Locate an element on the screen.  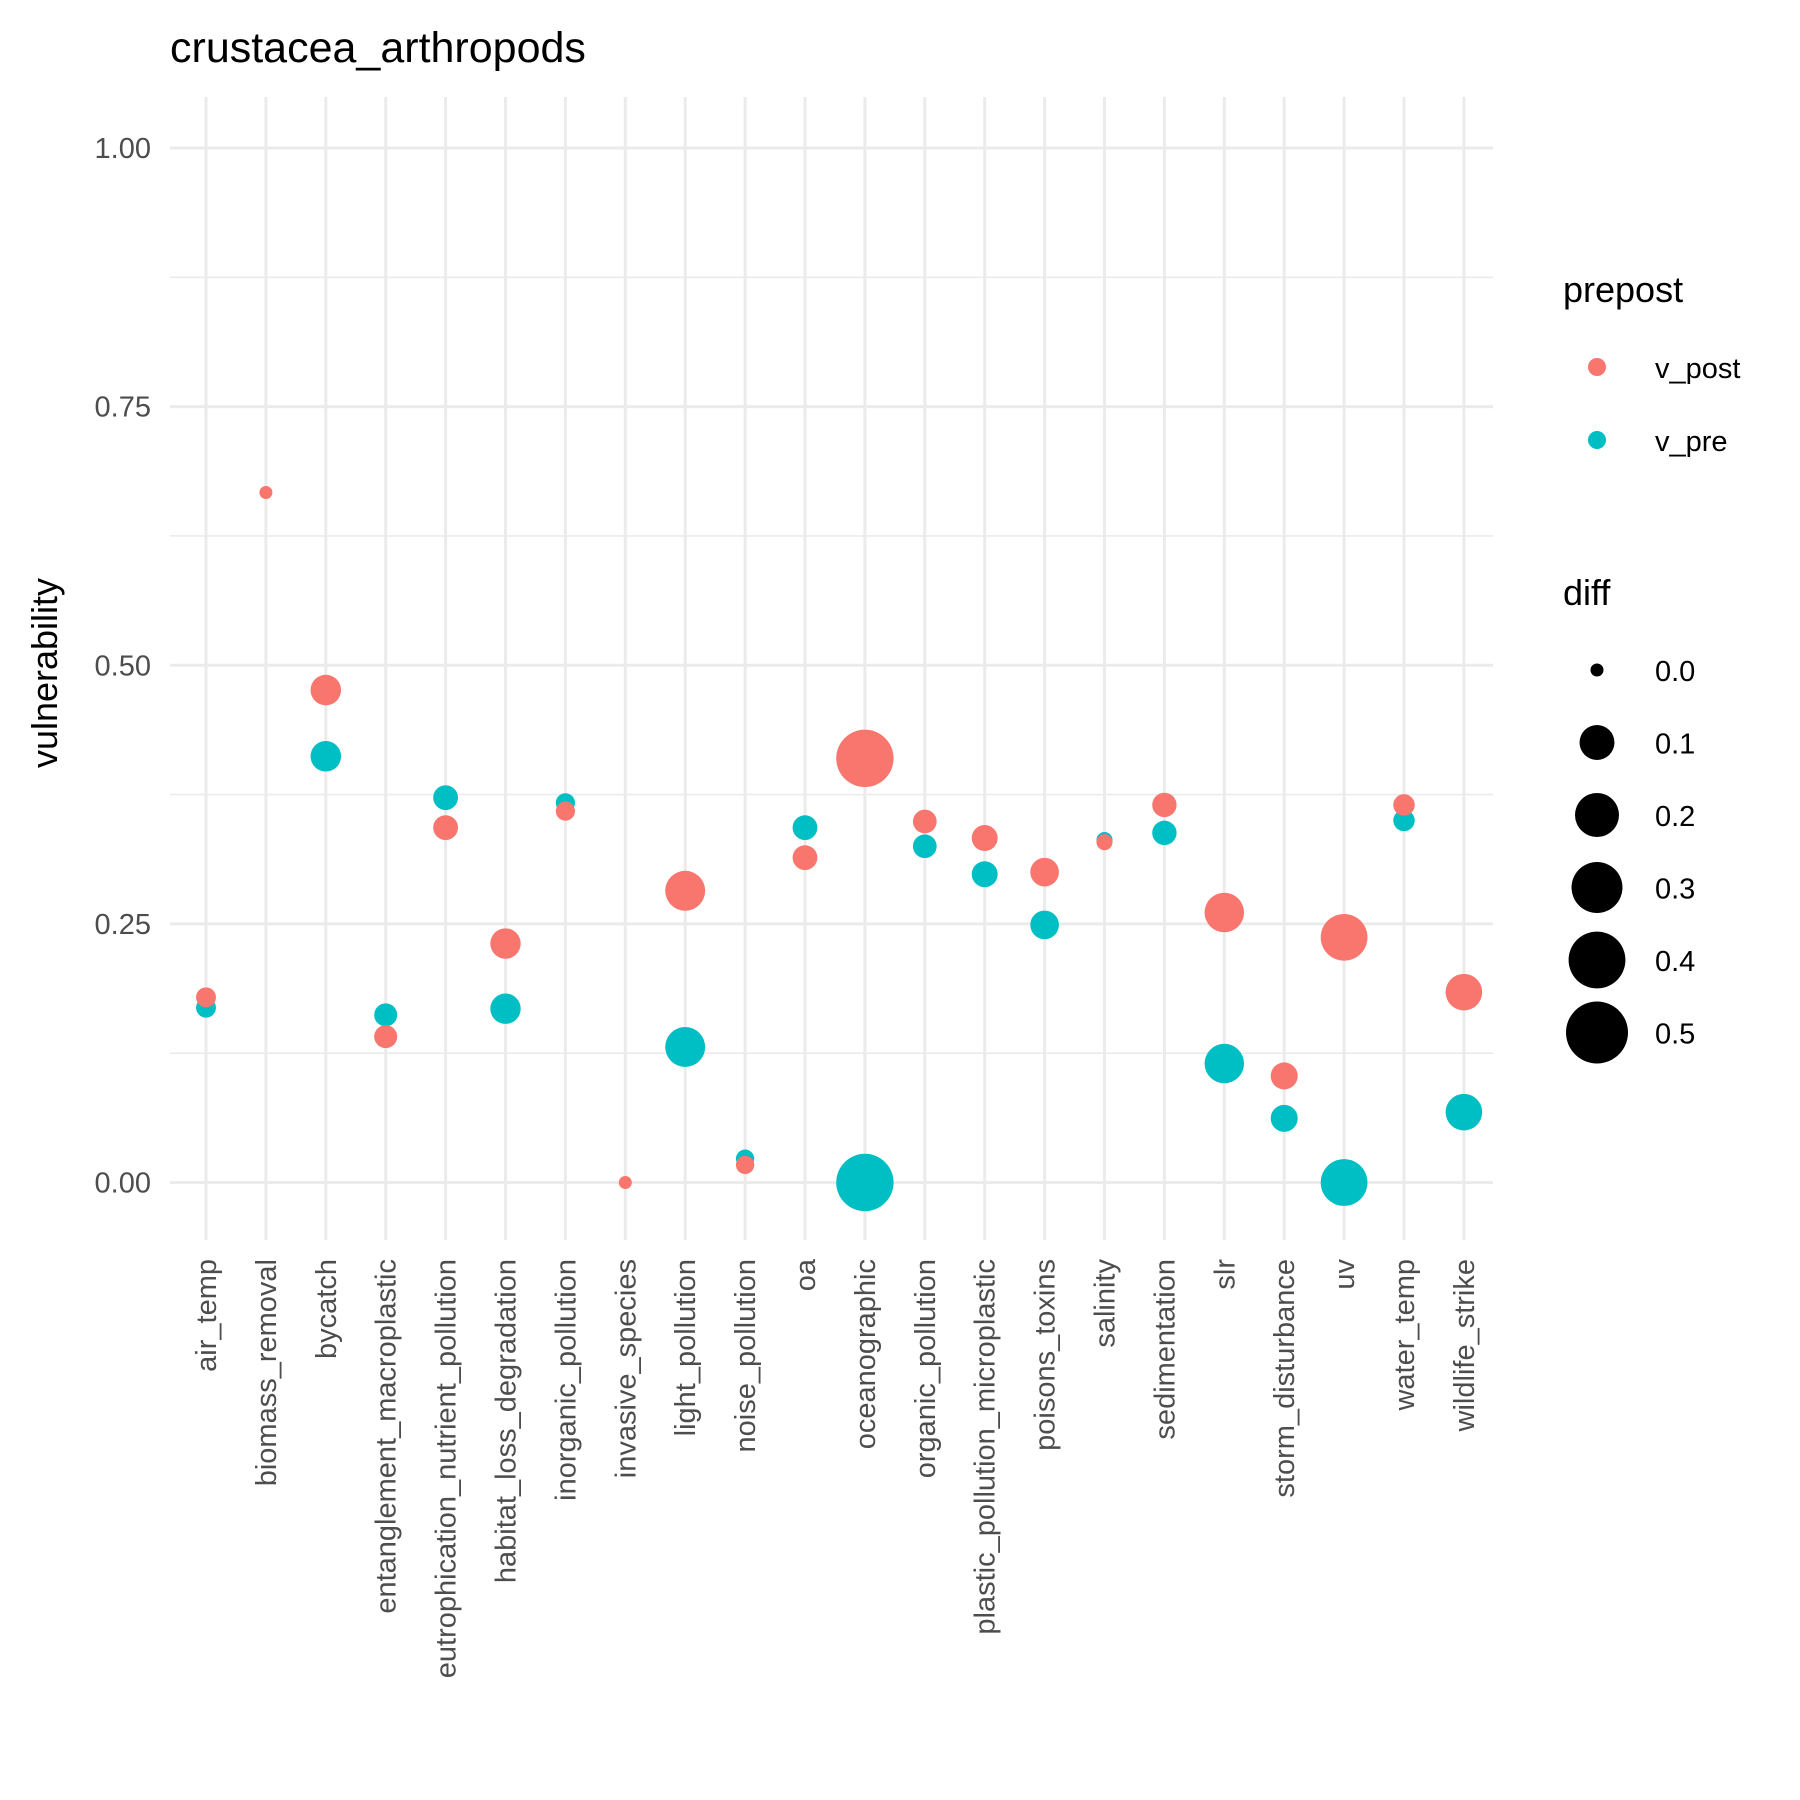
point-v-post-plastic_pollution_microplastic is located at coordinates (984, 838).